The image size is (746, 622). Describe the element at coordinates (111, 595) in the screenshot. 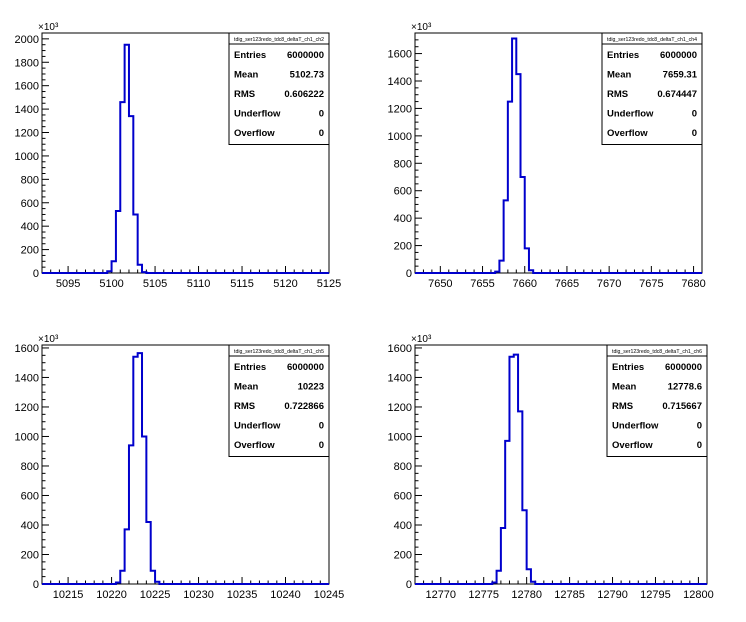

I see `x-tick-label: 10220` at that location.